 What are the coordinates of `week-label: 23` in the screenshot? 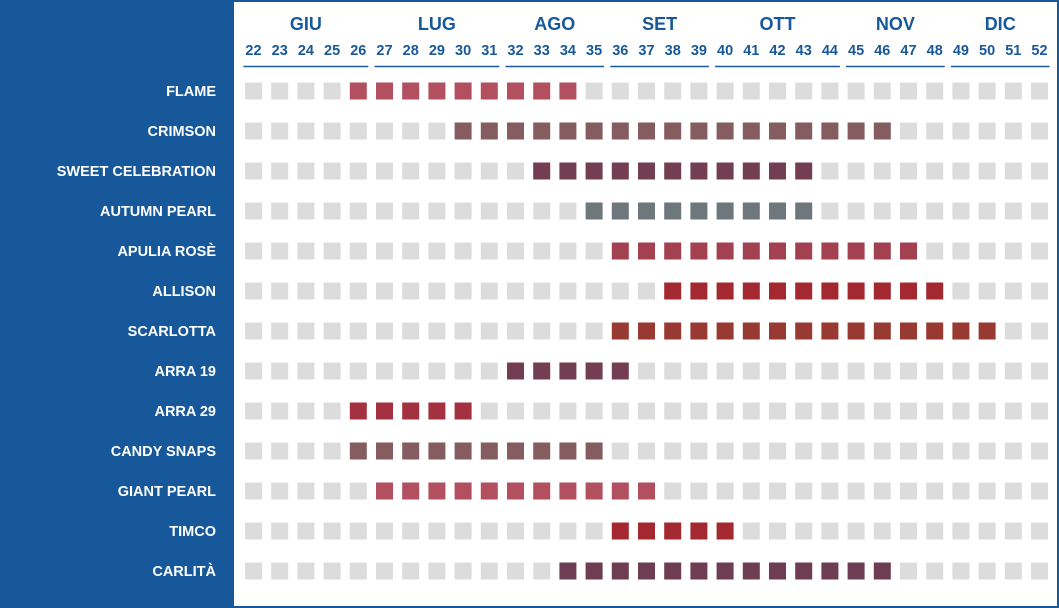 It's located at (280, 51).